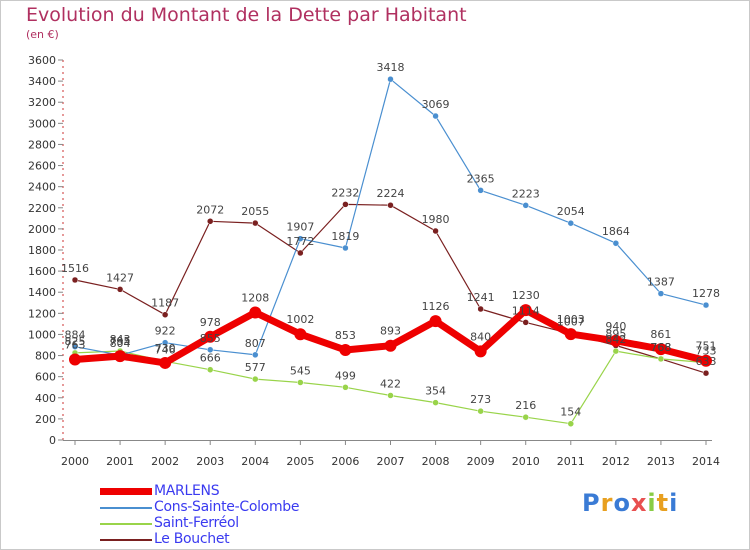  I want to click on data-label-marlens: 893, so click(390, 331).